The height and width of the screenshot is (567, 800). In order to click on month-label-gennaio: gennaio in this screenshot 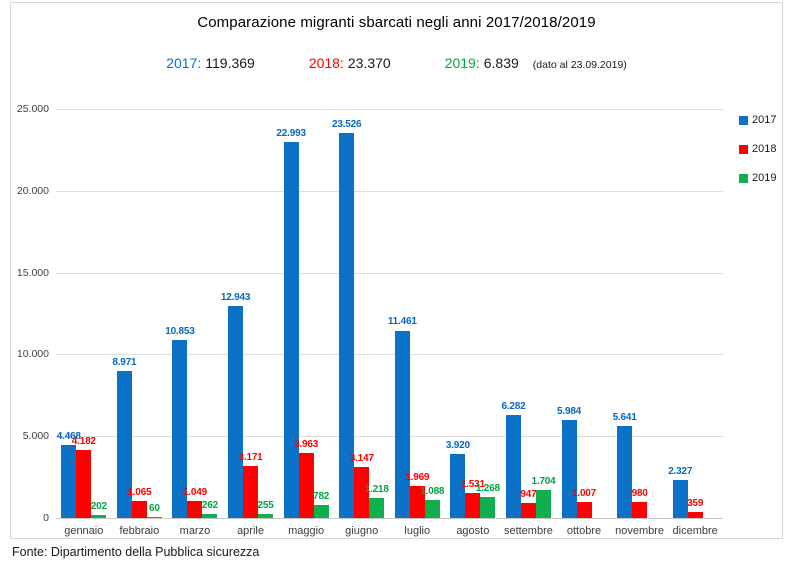, I will do `click(84, 531)`.